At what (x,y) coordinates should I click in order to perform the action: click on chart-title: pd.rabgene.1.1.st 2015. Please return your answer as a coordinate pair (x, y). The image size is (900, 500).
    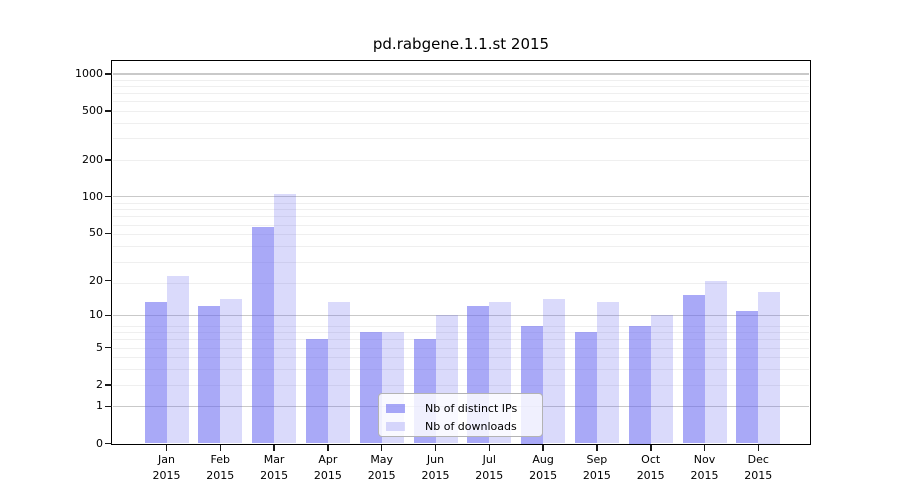
    Looking at the image, I should click on (461, 44).